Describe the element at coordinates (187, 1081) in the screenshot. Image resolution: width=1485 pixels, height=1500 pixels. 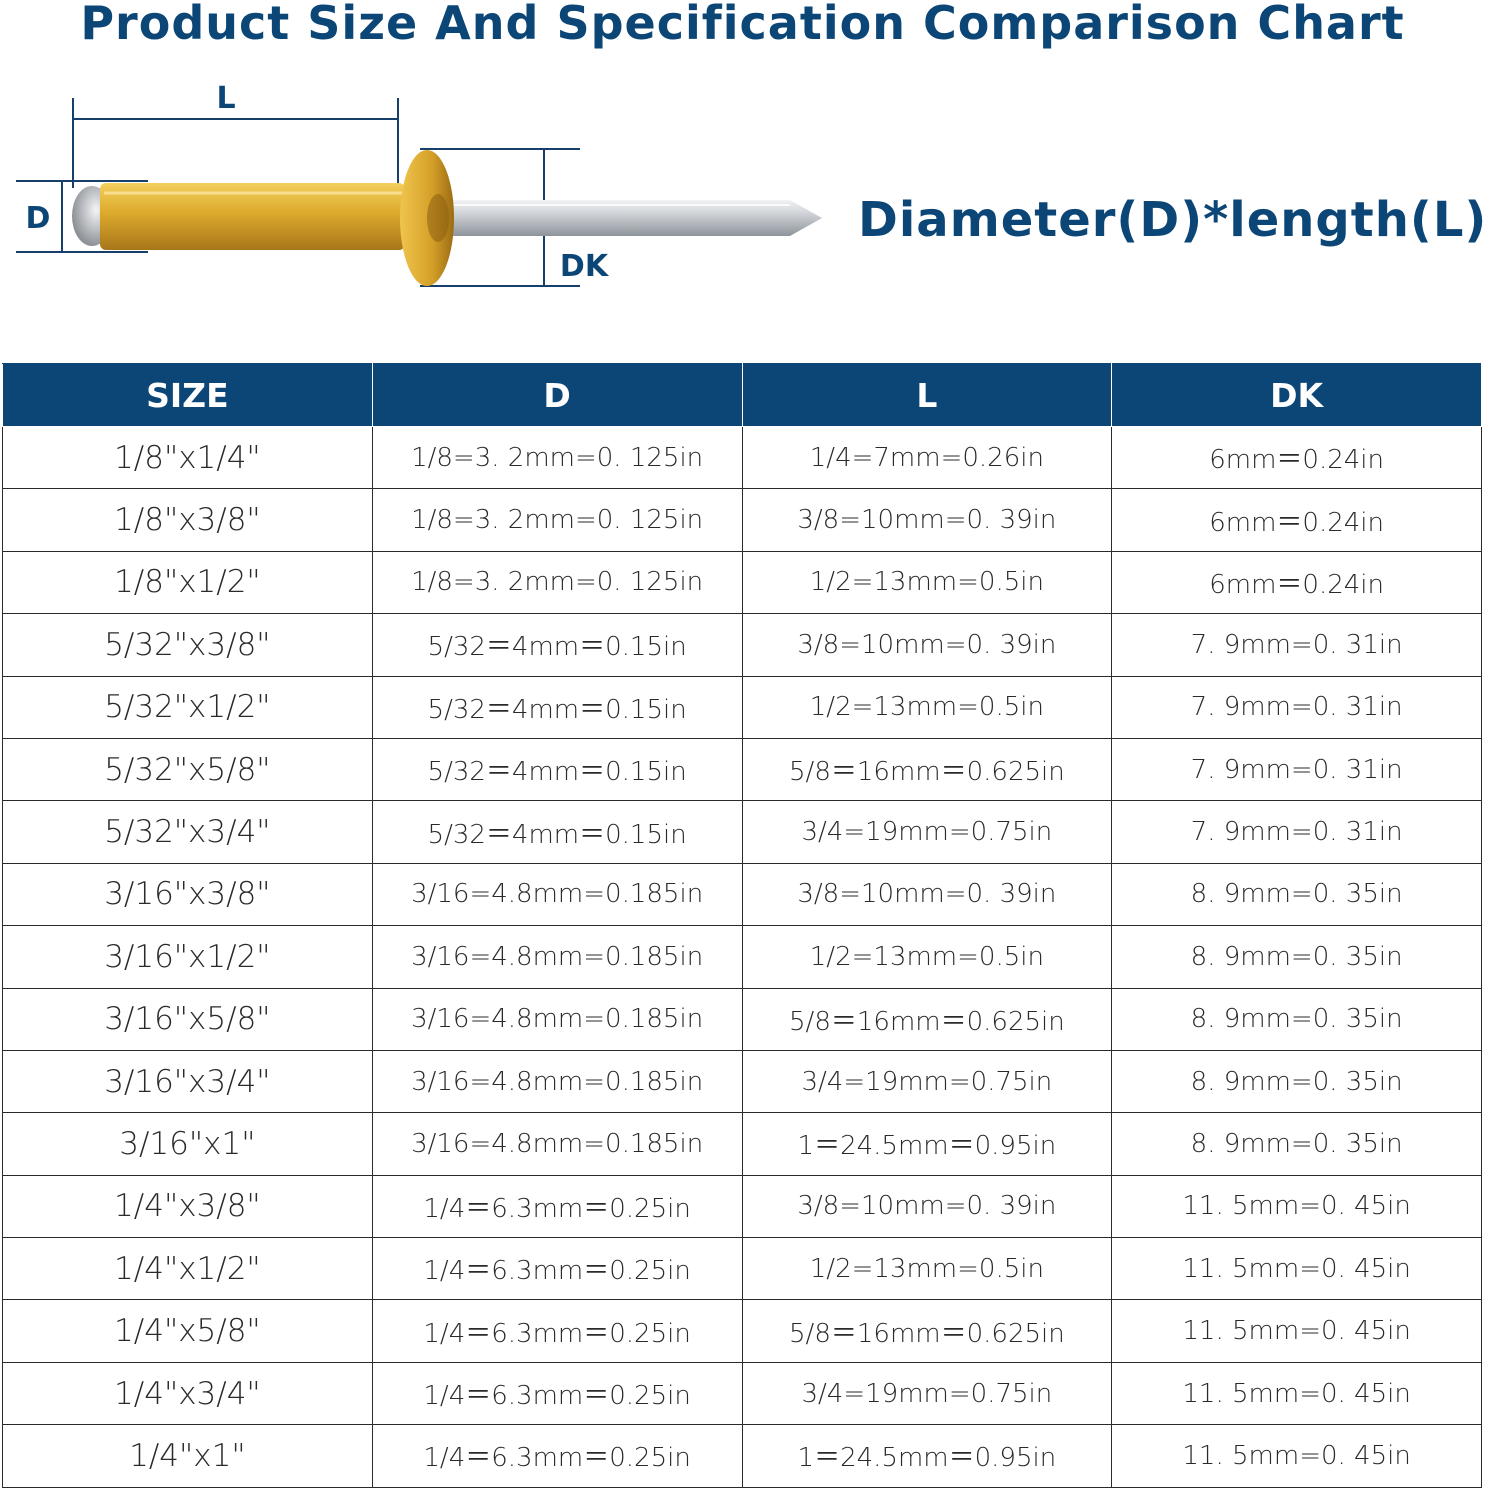
I see `size-cell: 3/16"x3/4"` at that location.